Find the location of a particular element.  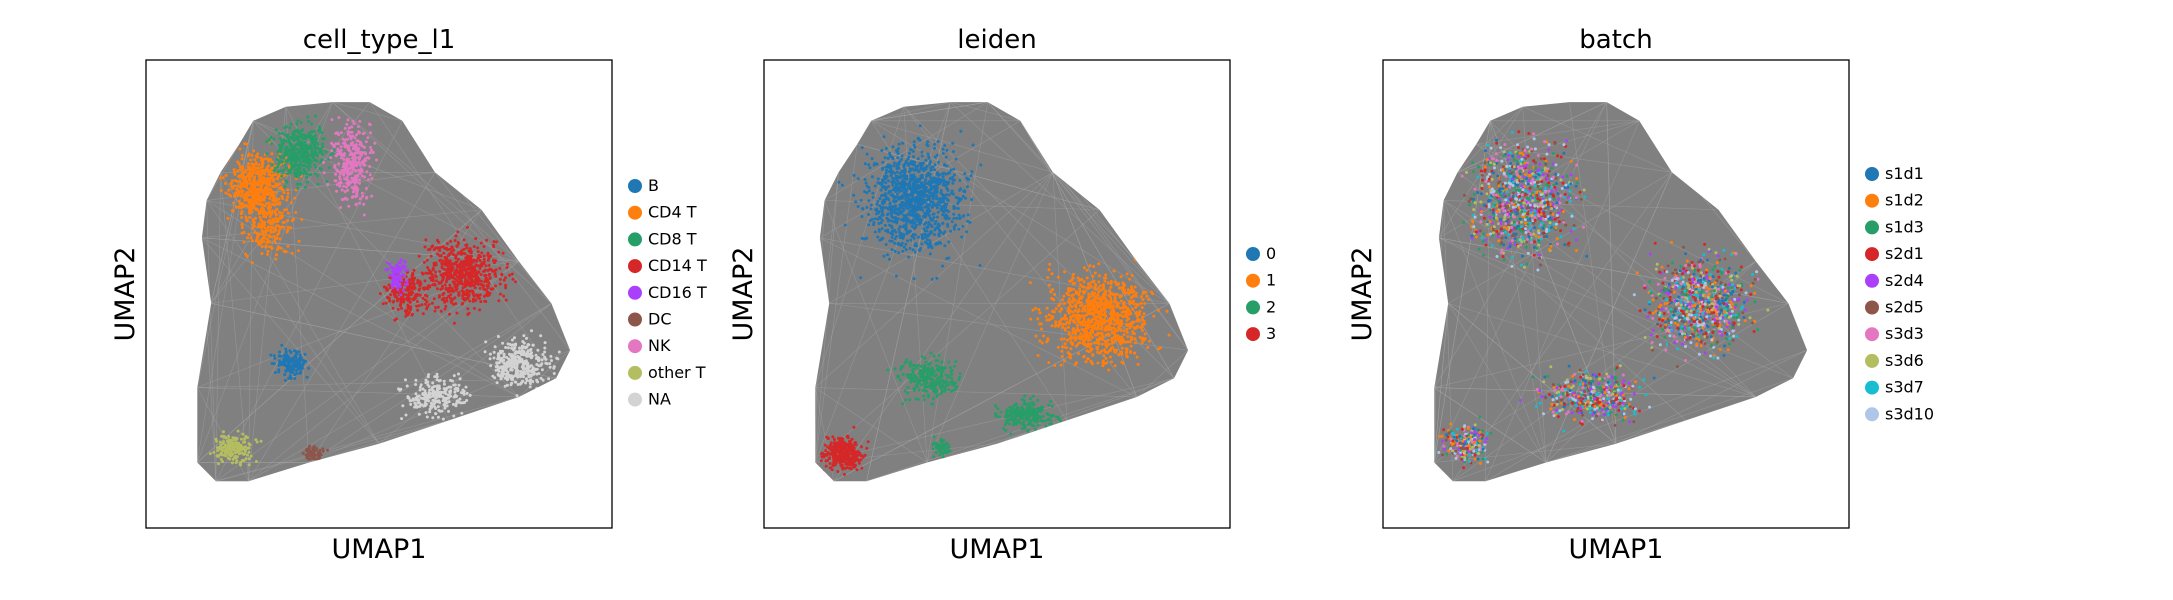

legend-label: s1d1 is located at coordinates (1904, 173).